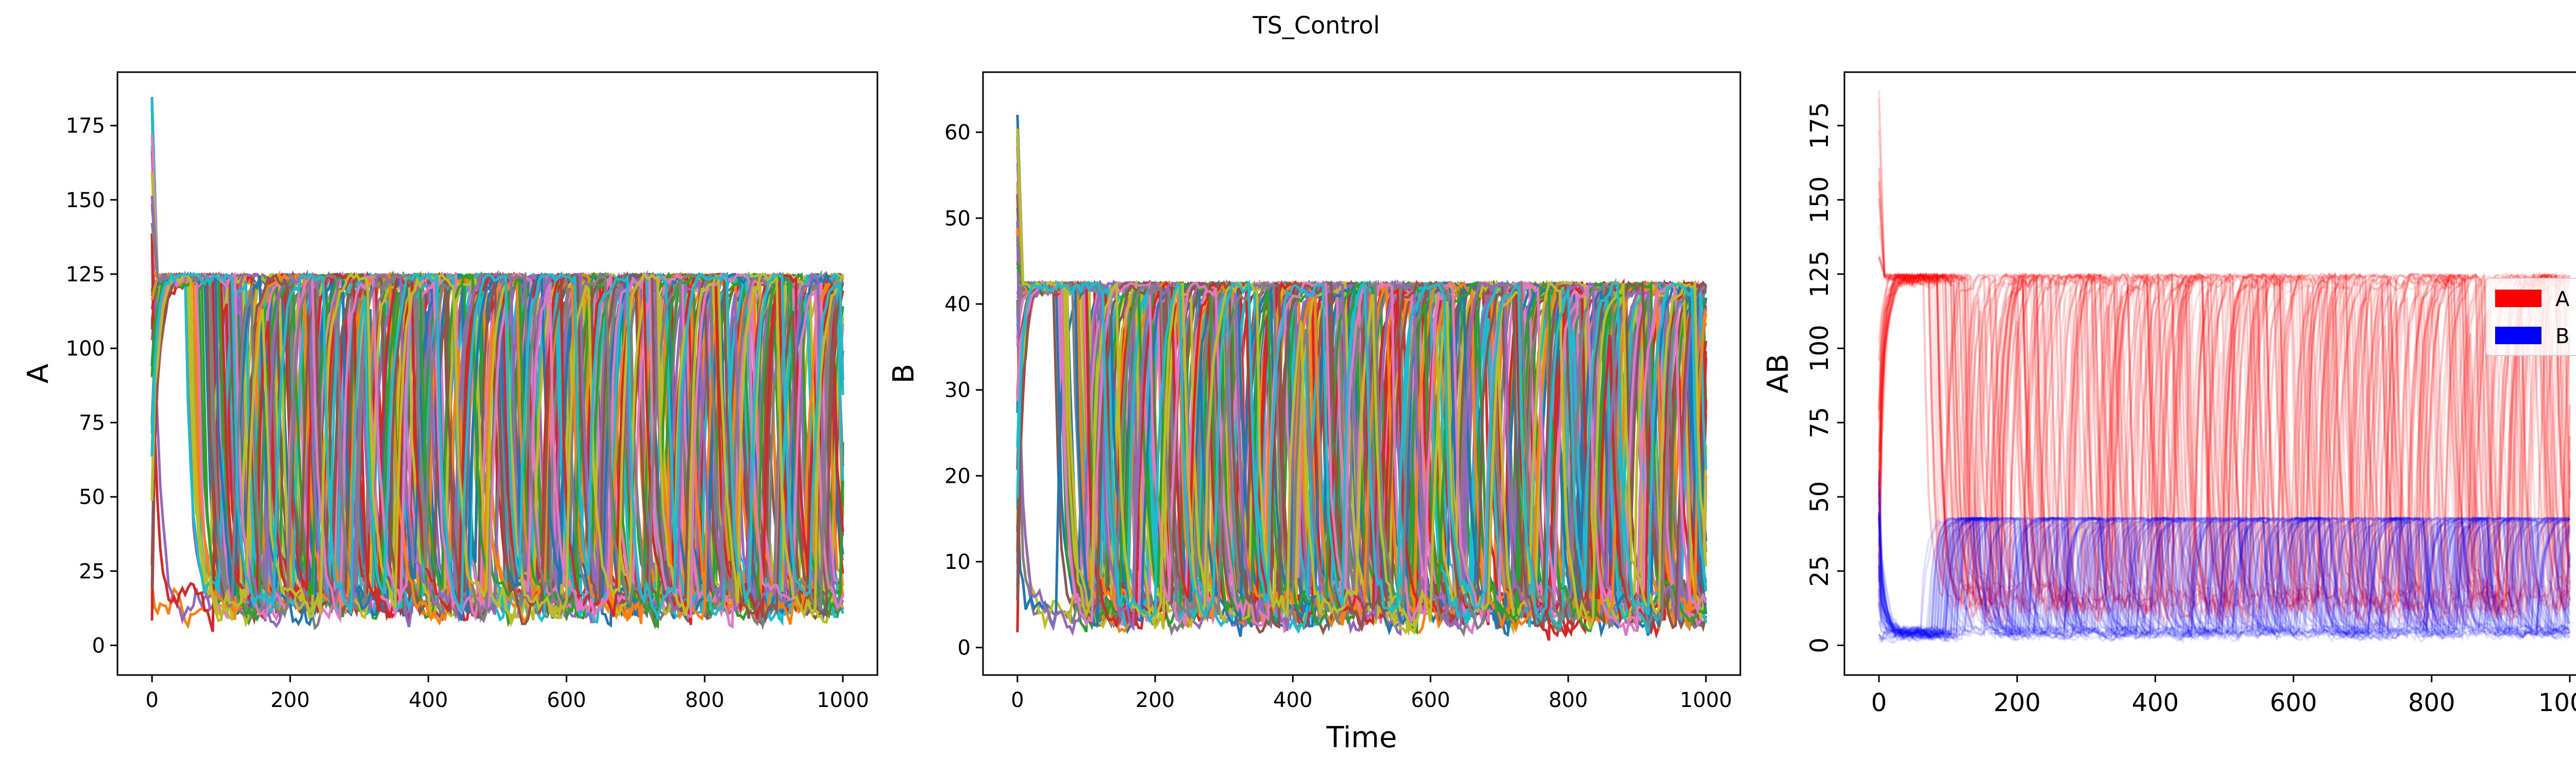 The height and width of the screenshot is (775, 2576). Describe the element at coordinates (957, 133) in the screenshot. I see `y-tick-label: 60` at that location.